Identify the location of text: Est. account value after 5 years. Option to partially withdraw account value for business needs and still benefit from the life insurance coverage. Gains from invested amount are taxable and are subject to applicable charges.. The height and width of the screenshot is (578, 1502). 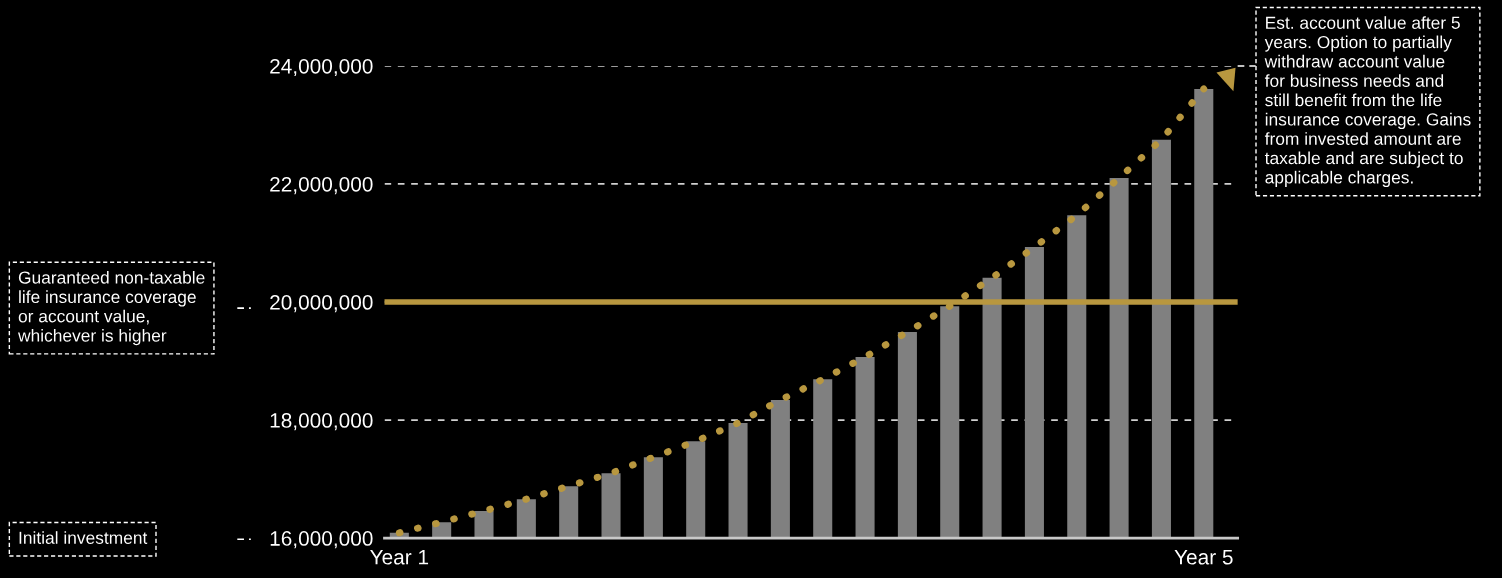
(1367, 101).